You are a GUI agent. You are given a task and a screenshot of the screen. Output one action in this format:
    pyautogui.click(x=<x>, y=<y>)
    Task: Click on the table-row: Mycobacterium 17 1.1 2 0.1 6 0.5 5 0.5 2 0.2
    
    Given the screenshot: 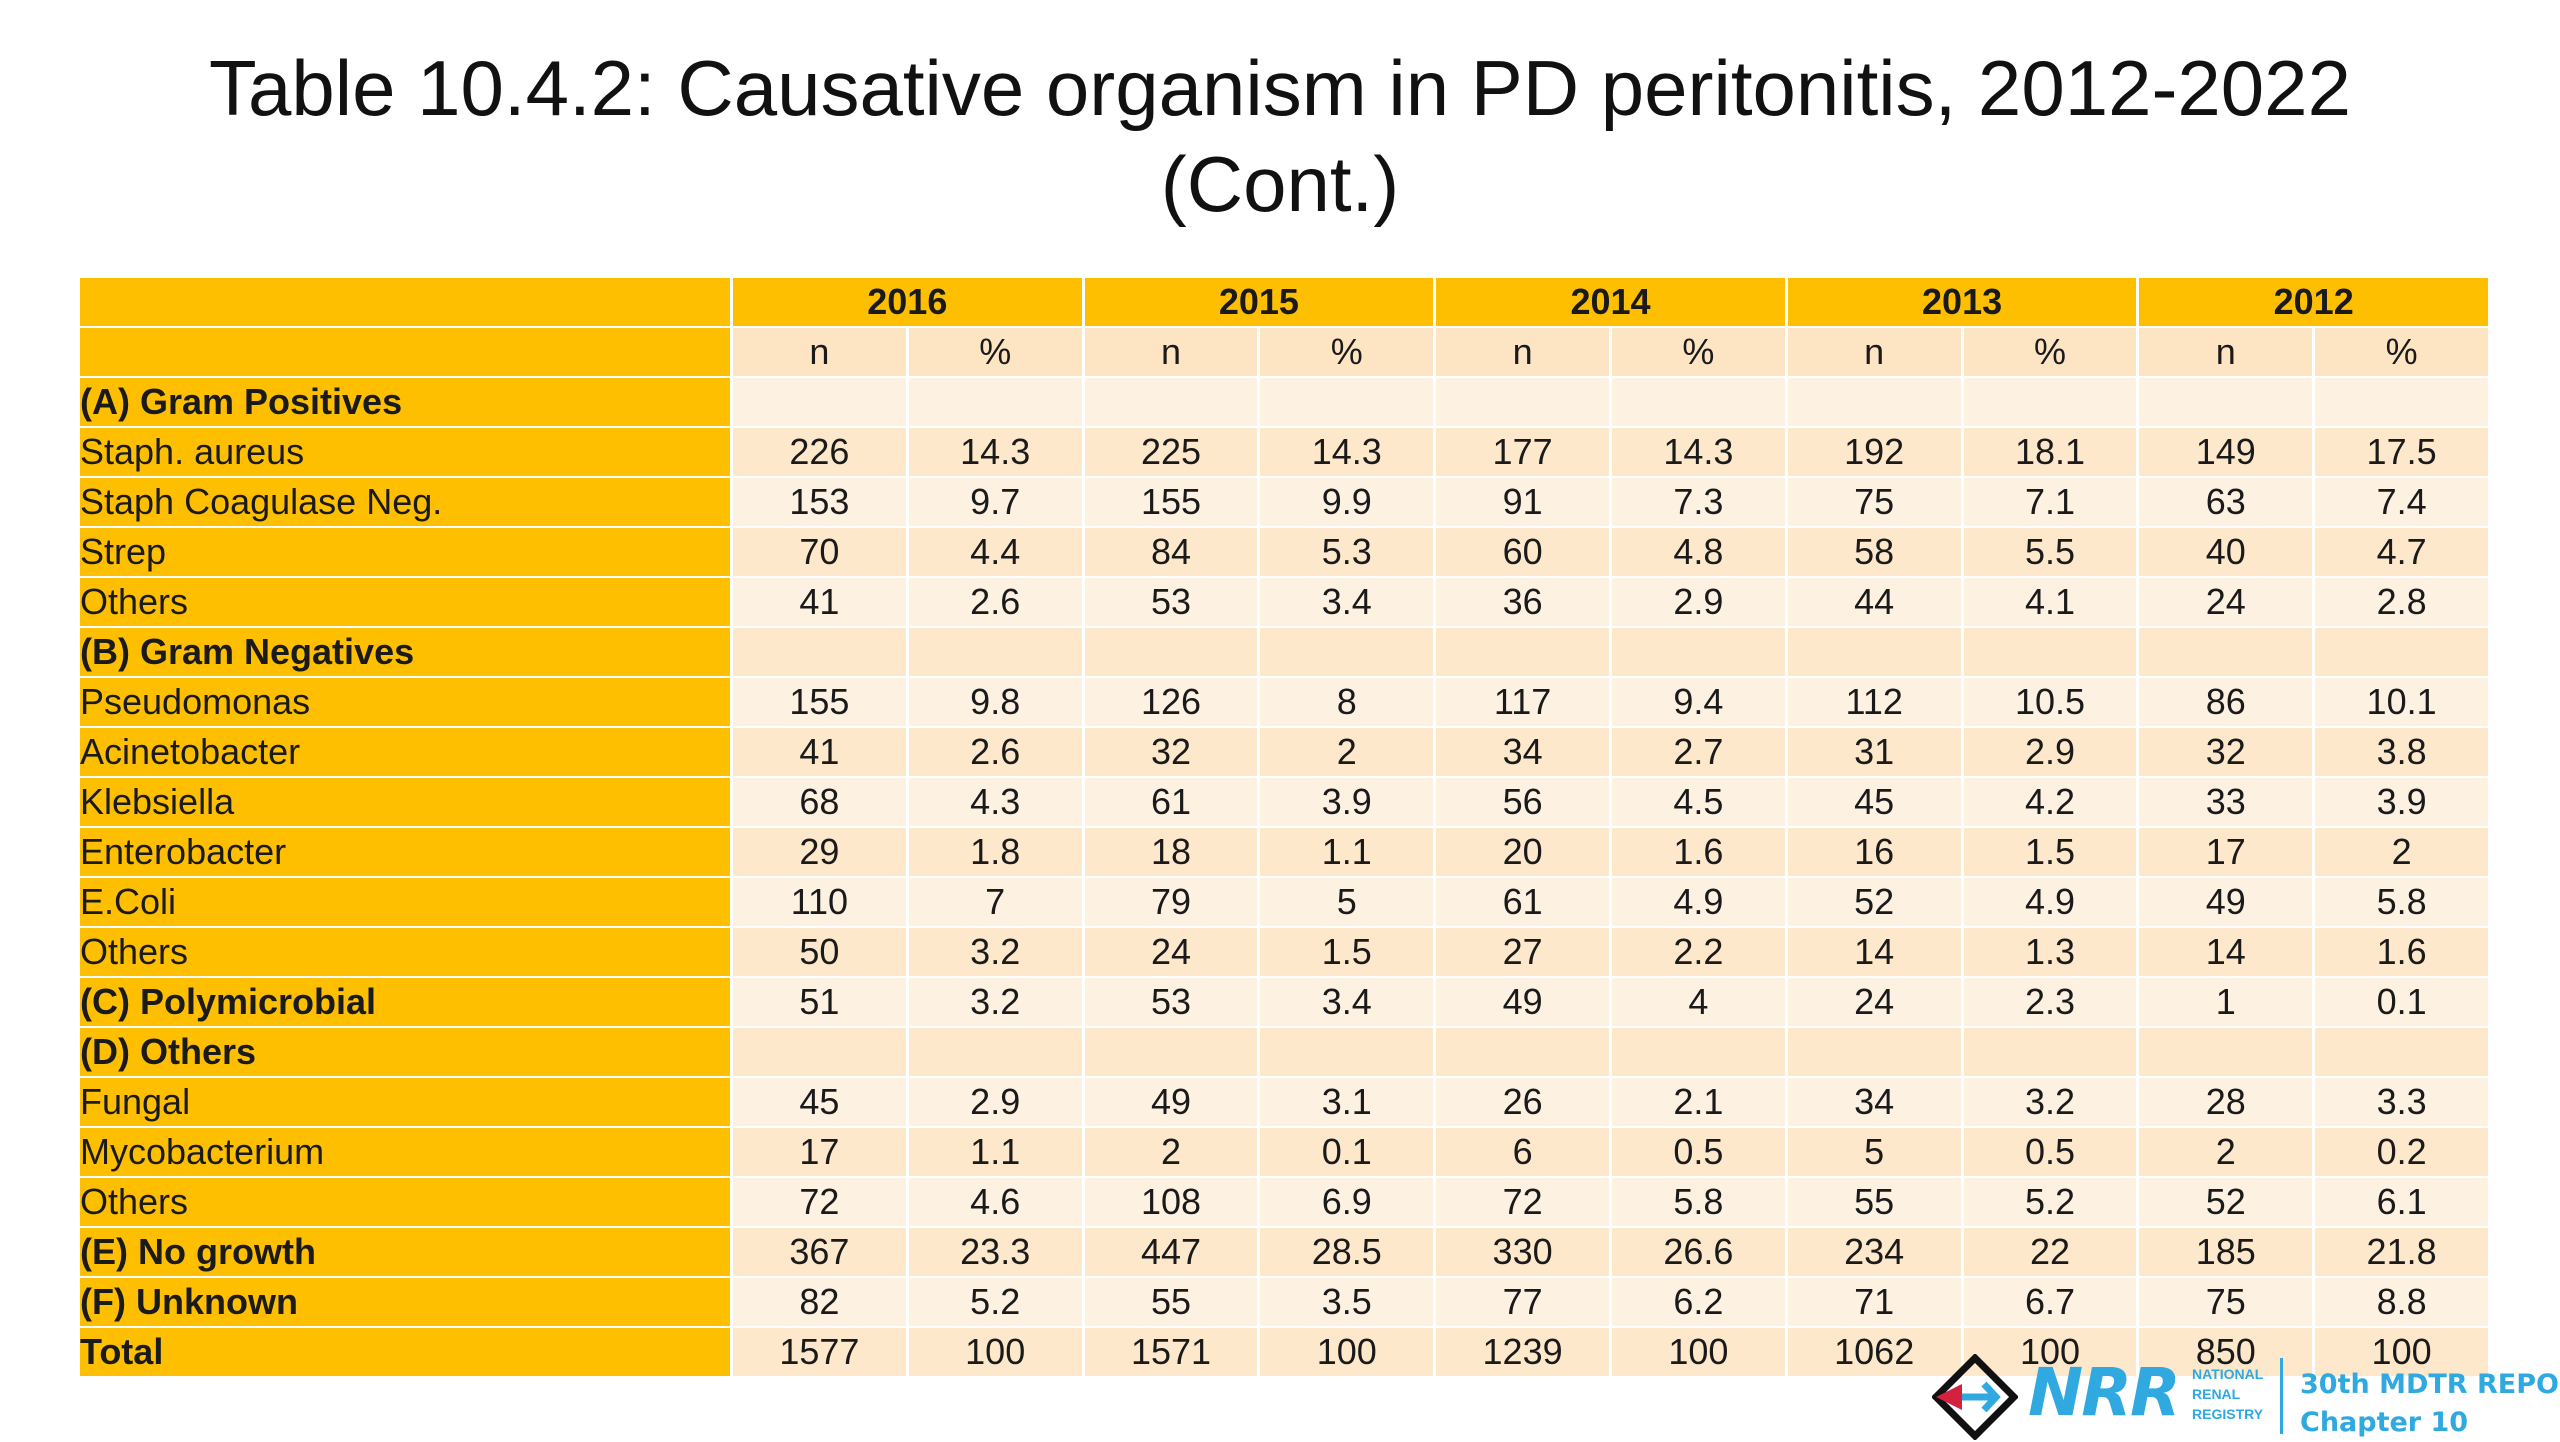 What is the action you would take?
    pyautogui.click(x=1284, y=1153)
    